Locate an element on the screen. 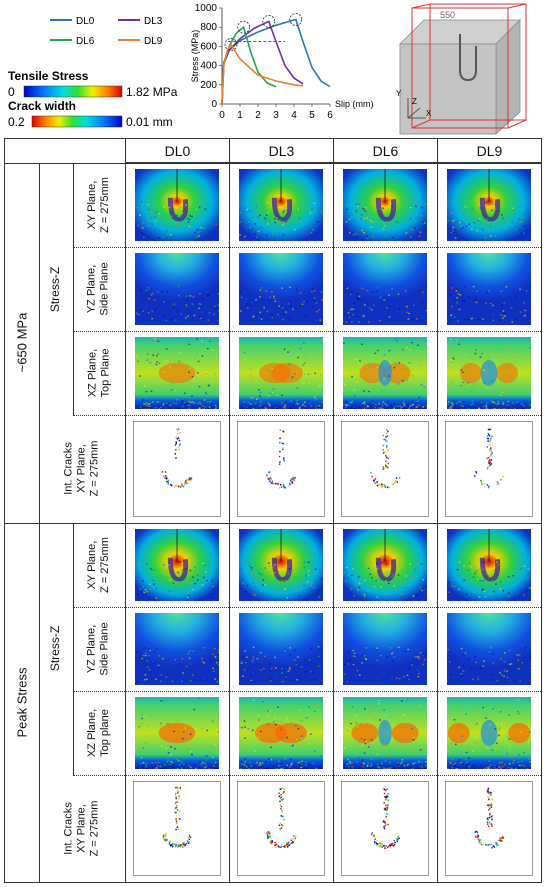 The height and width of the screenshot is (887, 550). crack-width-min: 0.2 is located at coordinates (16, 122).